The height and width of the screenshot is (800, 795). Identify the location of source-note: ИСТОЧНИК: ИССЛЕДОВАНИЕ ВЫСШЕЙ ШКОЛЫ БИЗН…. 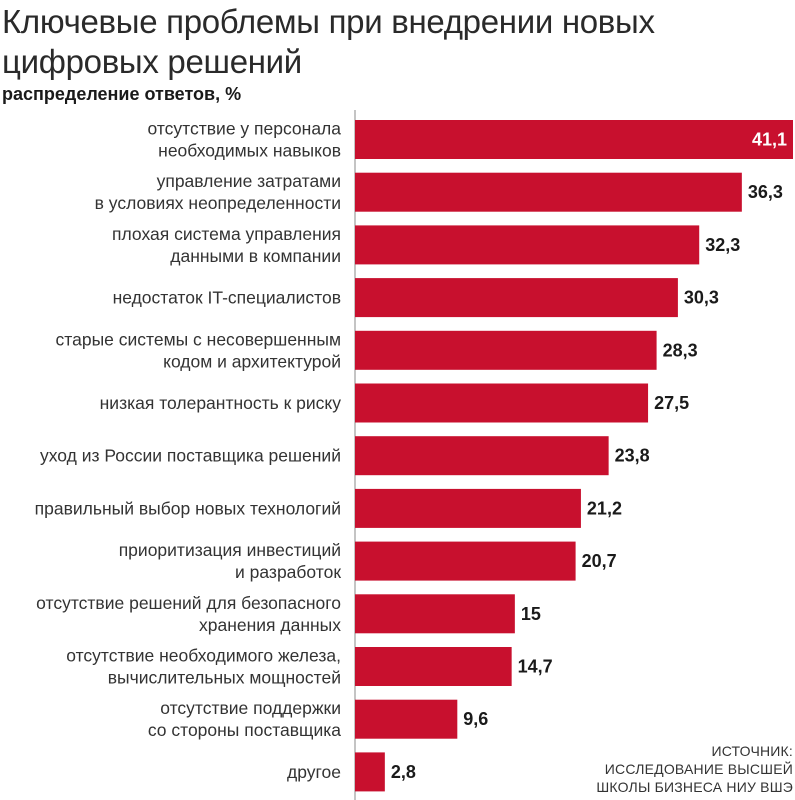
(694, 769).